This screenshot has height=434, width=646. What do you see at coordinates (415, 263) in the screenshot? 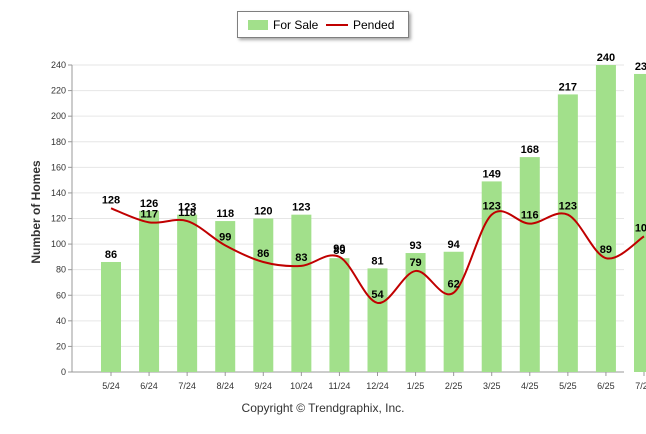
I see `line-value-label: 79` at bounding box center [415, 263].